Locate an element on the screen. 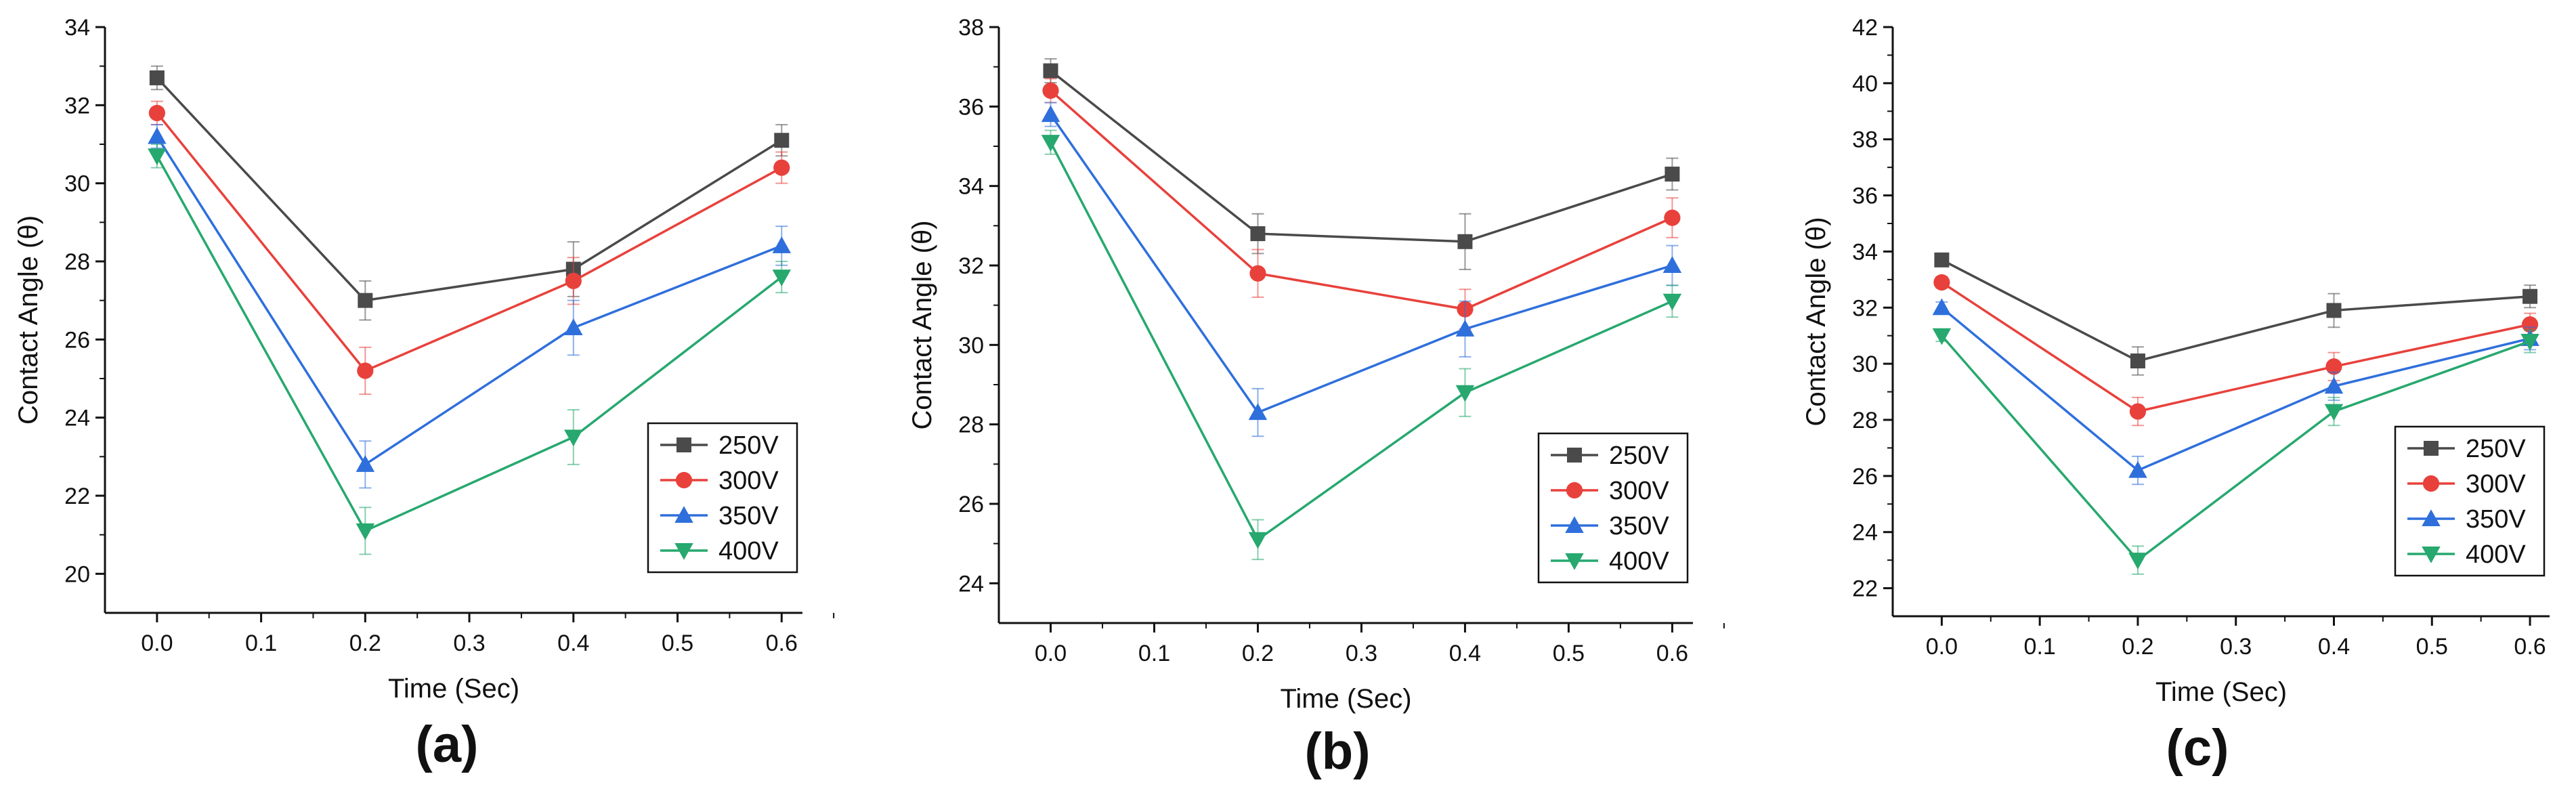 The height and width of the screenshot is (793, 2576). y-tick-label: 42 is located at coordinates (1865, 28).